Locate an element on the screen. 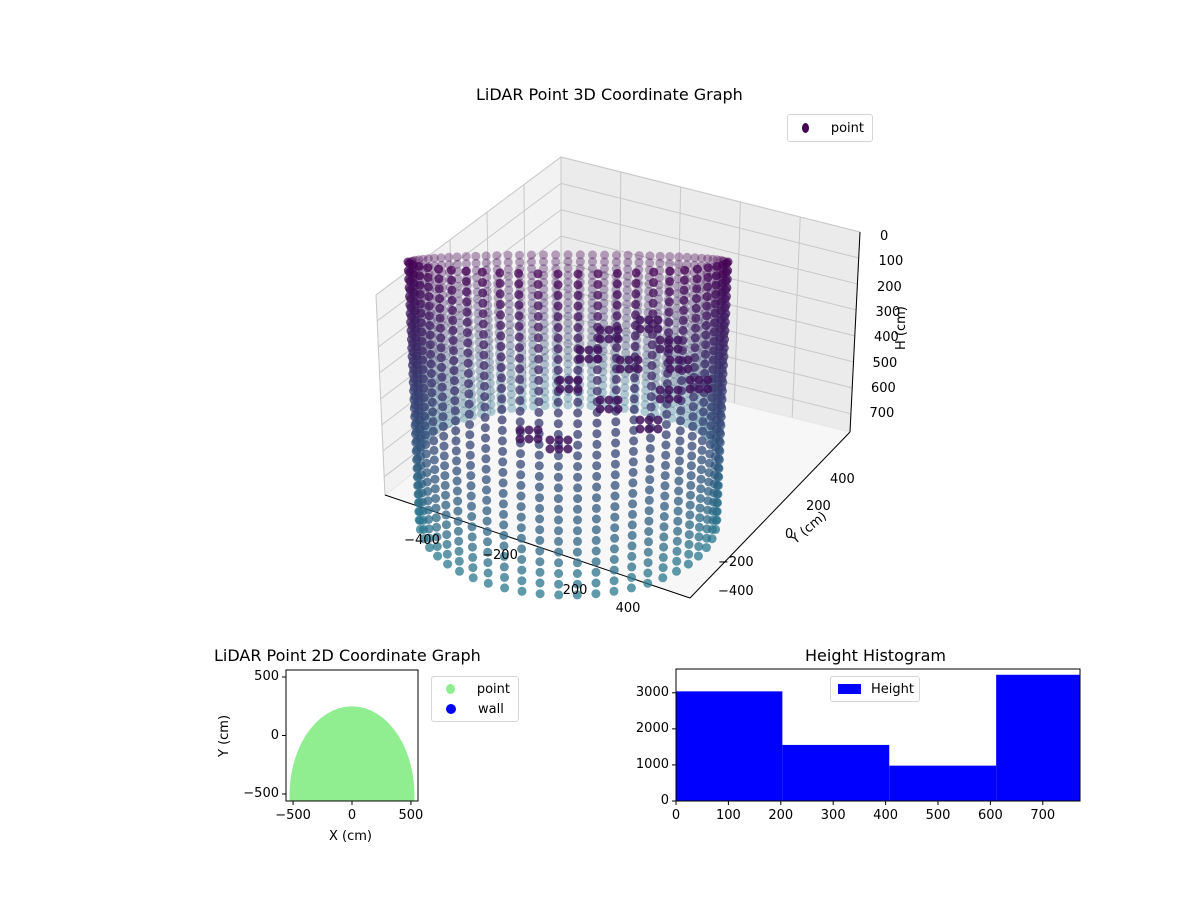 The height and width of the screenshot is (900, 1200). x-tick-label: −500 is located at coordinates (293, 815).